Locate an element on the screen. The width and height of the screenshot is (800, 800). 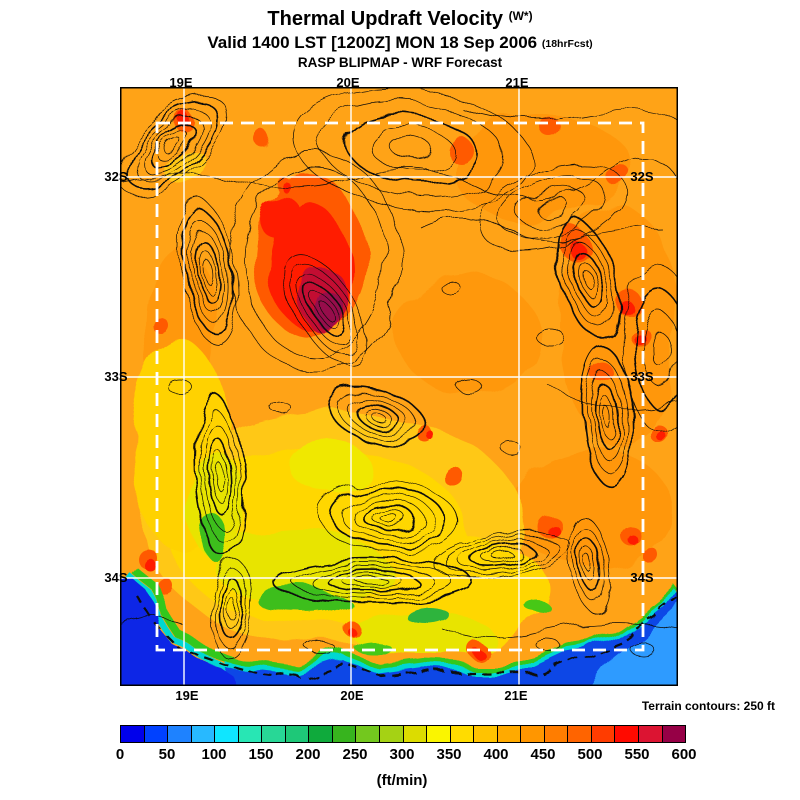
axis-label-bottom-20e: 20E is located at coordinates (352, 695).